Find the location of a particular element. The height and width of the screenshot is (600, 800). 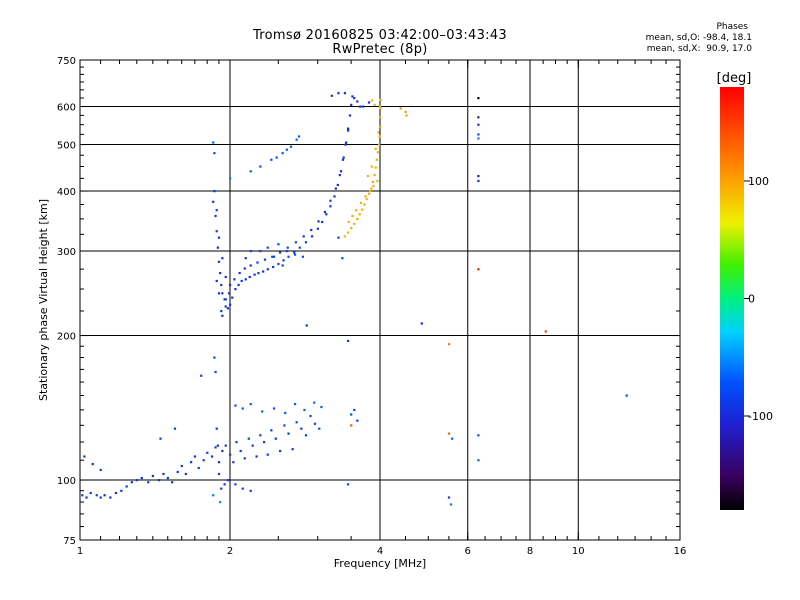

phases-stats-o: mean, sd,O: -98.4, 18.1 is located at coordinates (698, 38).